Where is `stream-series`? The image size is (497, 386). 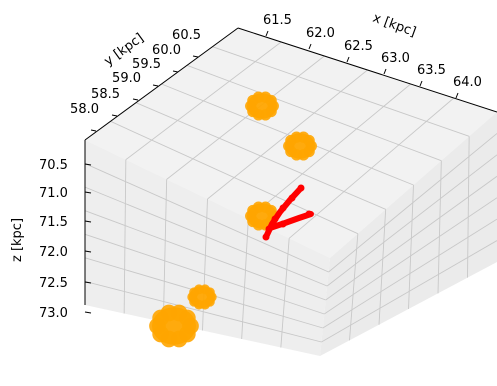
stream-series is located at coordinates (288, 212).